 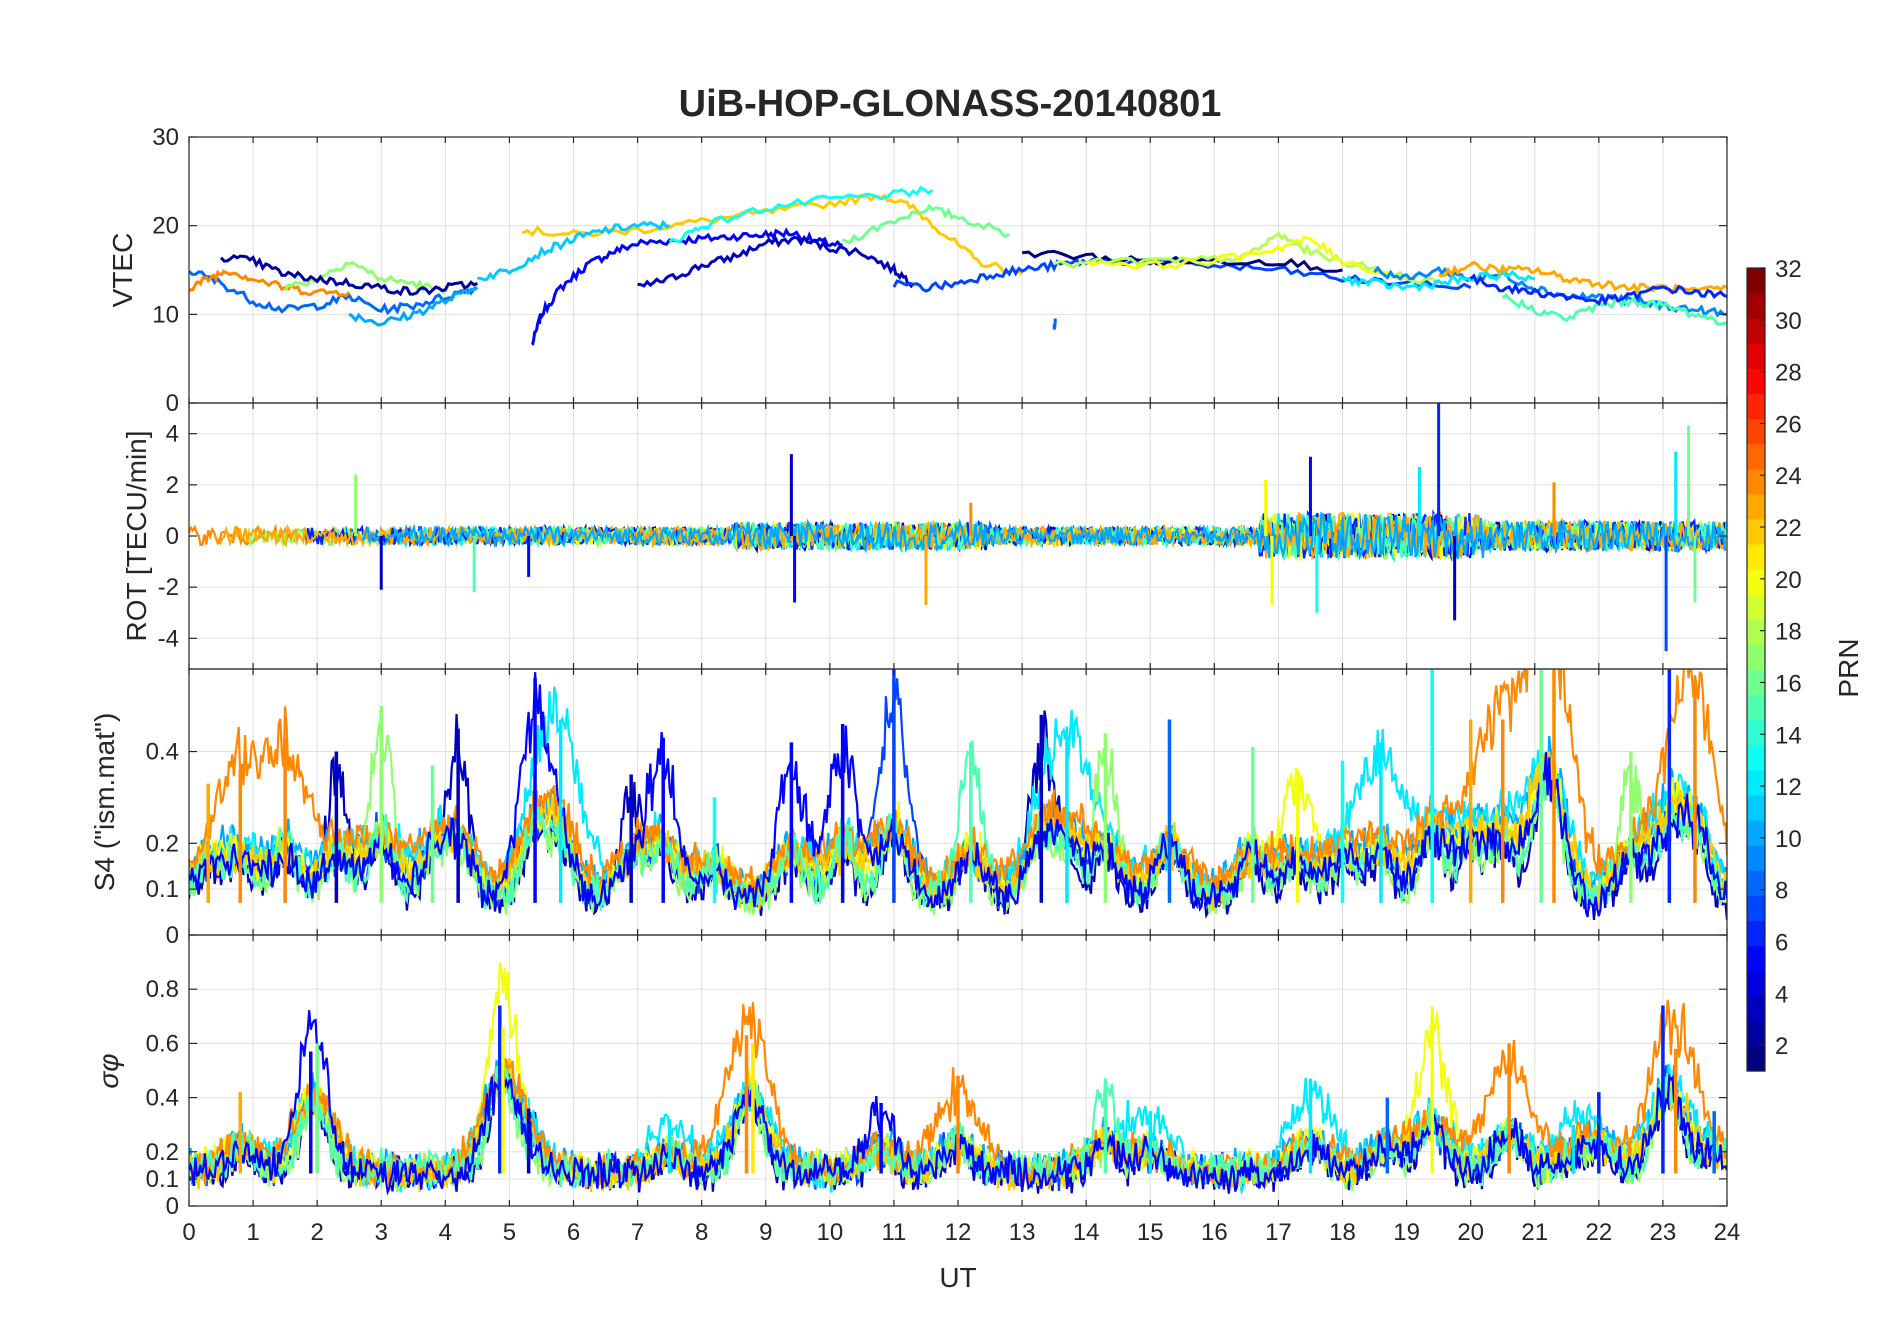 I want to click on colorbar-tick-label: 32, so click(x=1788, y=269).